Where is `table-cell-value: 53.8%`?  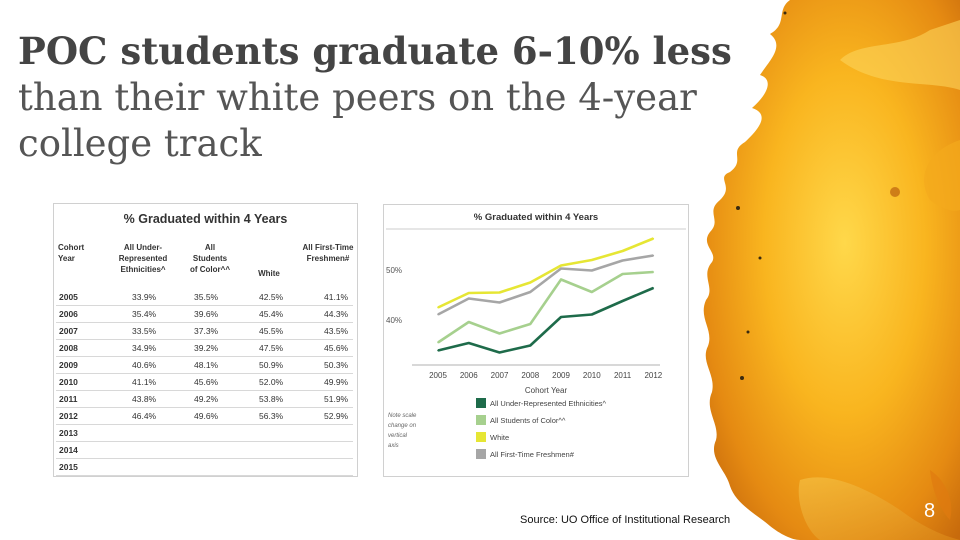 table-cell-value: 53.8% is located at coordinates (271, 399).